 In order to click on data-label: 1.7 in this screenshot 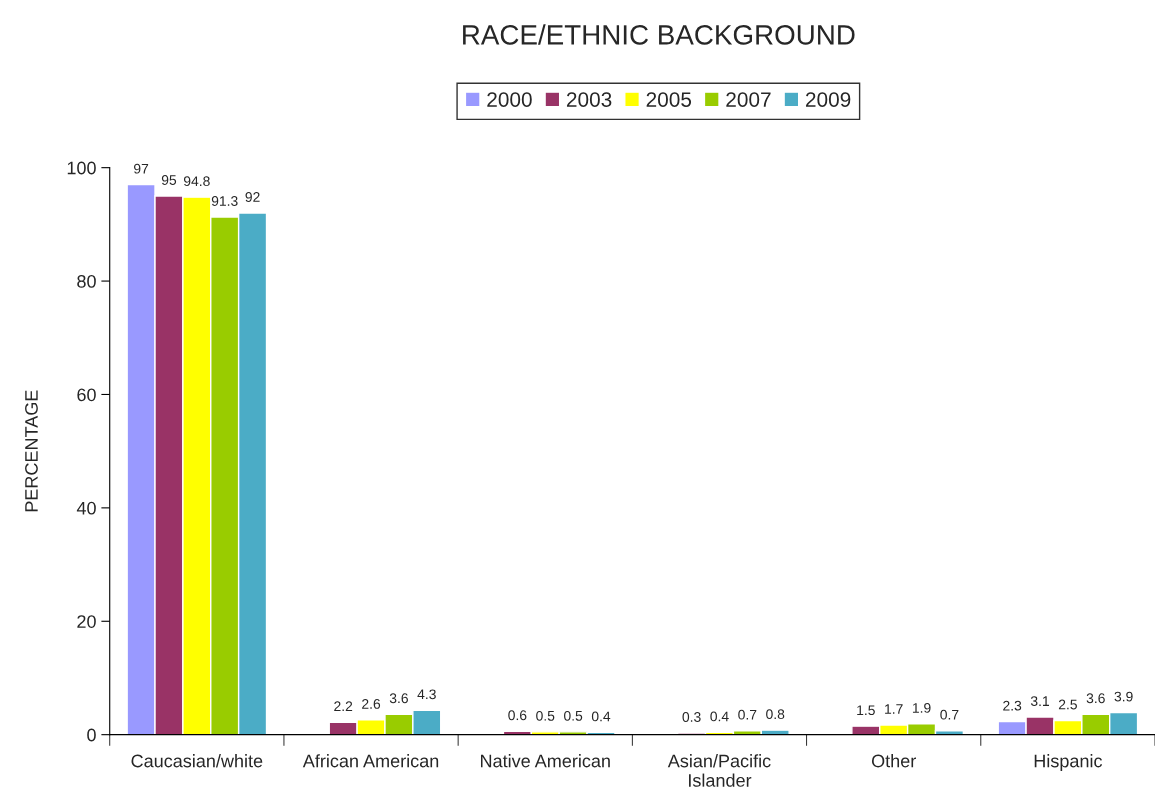, I will do `click(894, 709)`.